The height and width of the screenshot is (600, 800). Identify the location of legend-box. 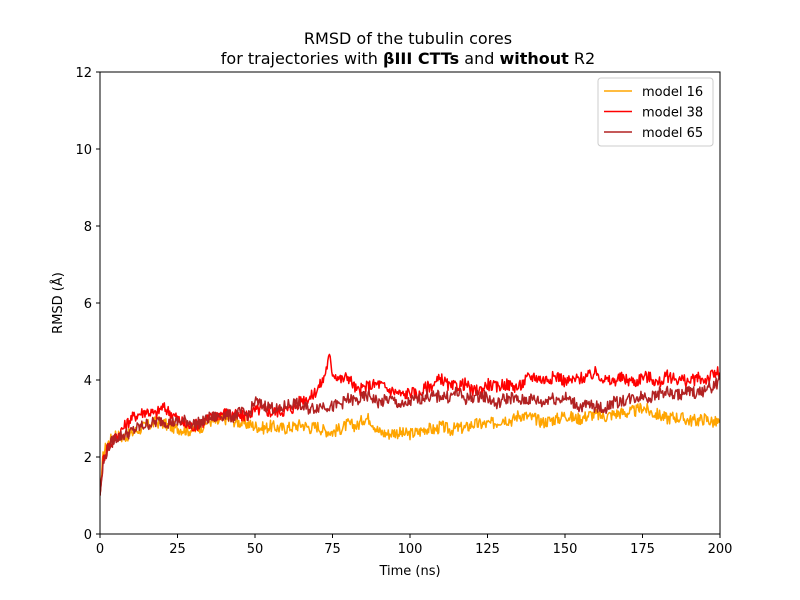
(655, 112).